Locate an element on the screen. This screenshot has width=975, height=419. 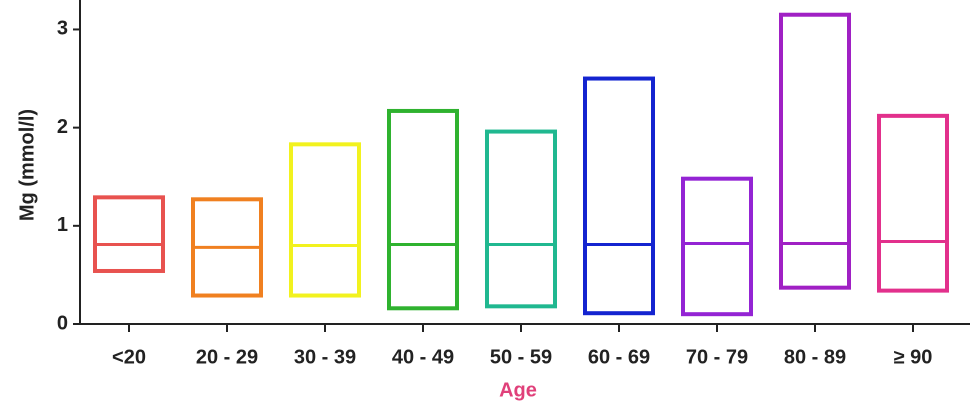
y-tick-label: 0 is located at coordinates (62, 323).